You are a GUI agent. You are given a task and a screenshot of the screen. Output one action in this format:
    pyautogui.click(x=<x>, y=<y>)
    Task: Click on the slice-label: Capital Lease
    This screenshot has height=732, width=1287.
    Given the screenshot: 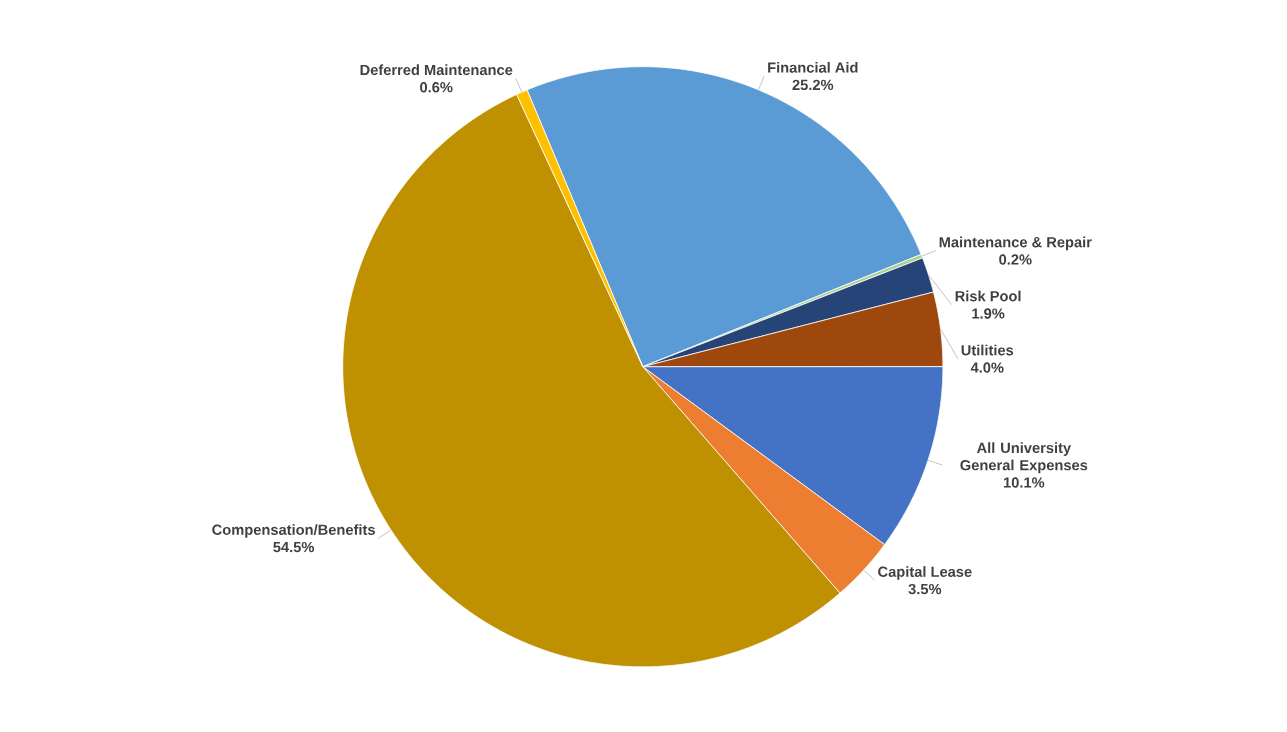 What is the action you would take?
    pyautogui.click(x=925, y=573)
    